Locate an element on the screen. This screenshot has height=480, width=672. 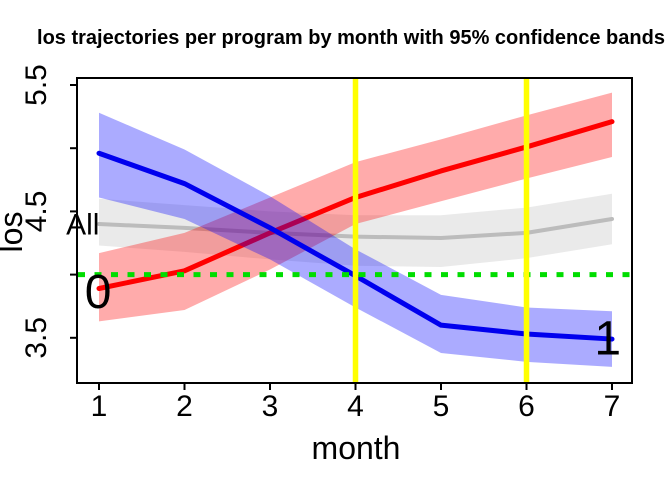
x-tick-label: 7 is located at coordinates (612, 406).